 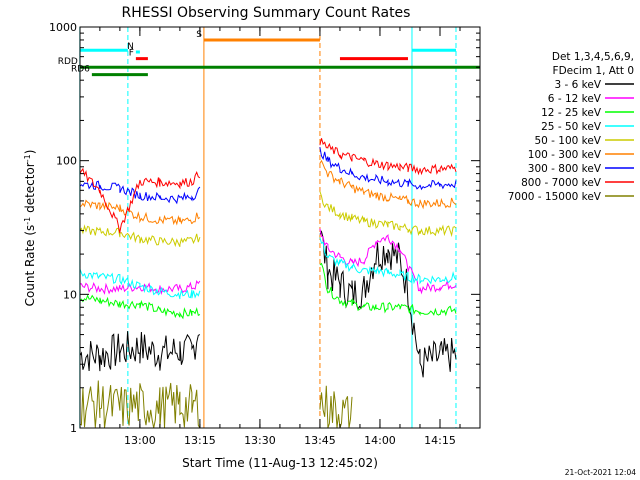 What do you see at coordinates (68, 62) in the screenshot?
I see `annotation-label: RDD` at bounding box center [68, 62].